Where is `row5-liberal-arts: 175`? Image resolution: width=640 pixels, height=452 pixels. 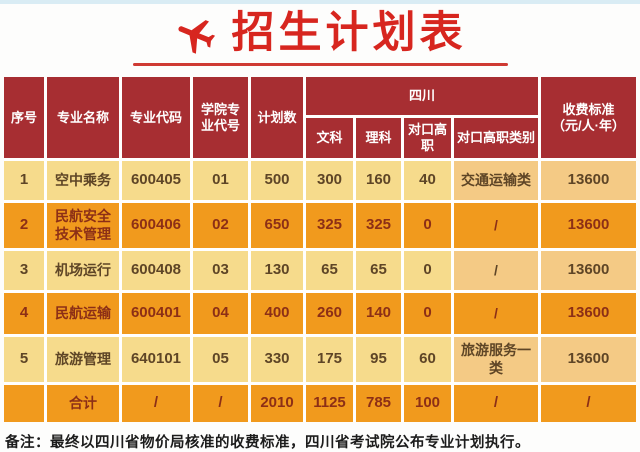
row5-liberal-arts: 175 is located at coordinates (329, 360).